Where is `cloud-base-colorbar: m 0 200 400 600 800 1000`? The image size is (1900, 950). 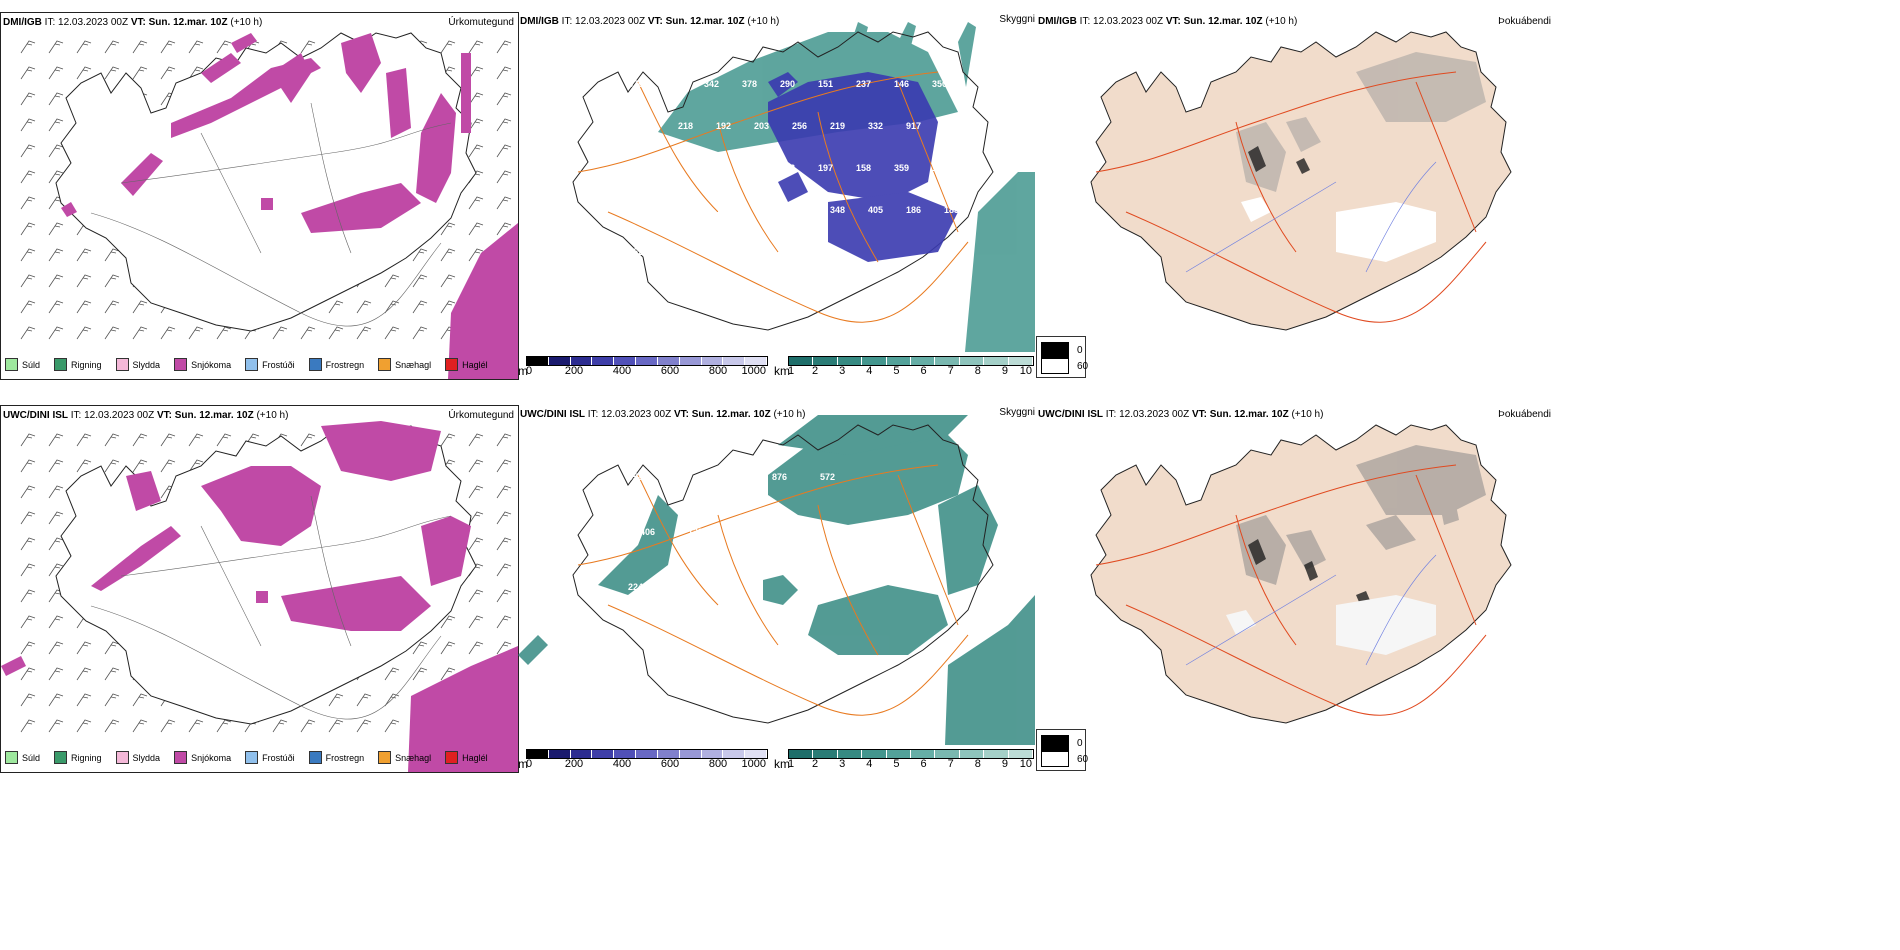 cloud-base-colorbar: m 0 200 400 600 800 1000 is located at coordinates (643, 367).